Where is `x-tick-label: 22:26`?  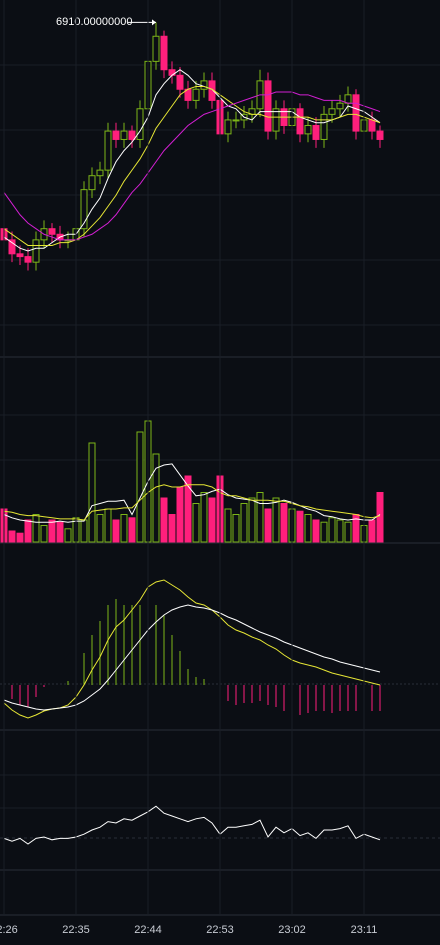 x-tick-label: 22:26 is located at coordinates (9, 930).